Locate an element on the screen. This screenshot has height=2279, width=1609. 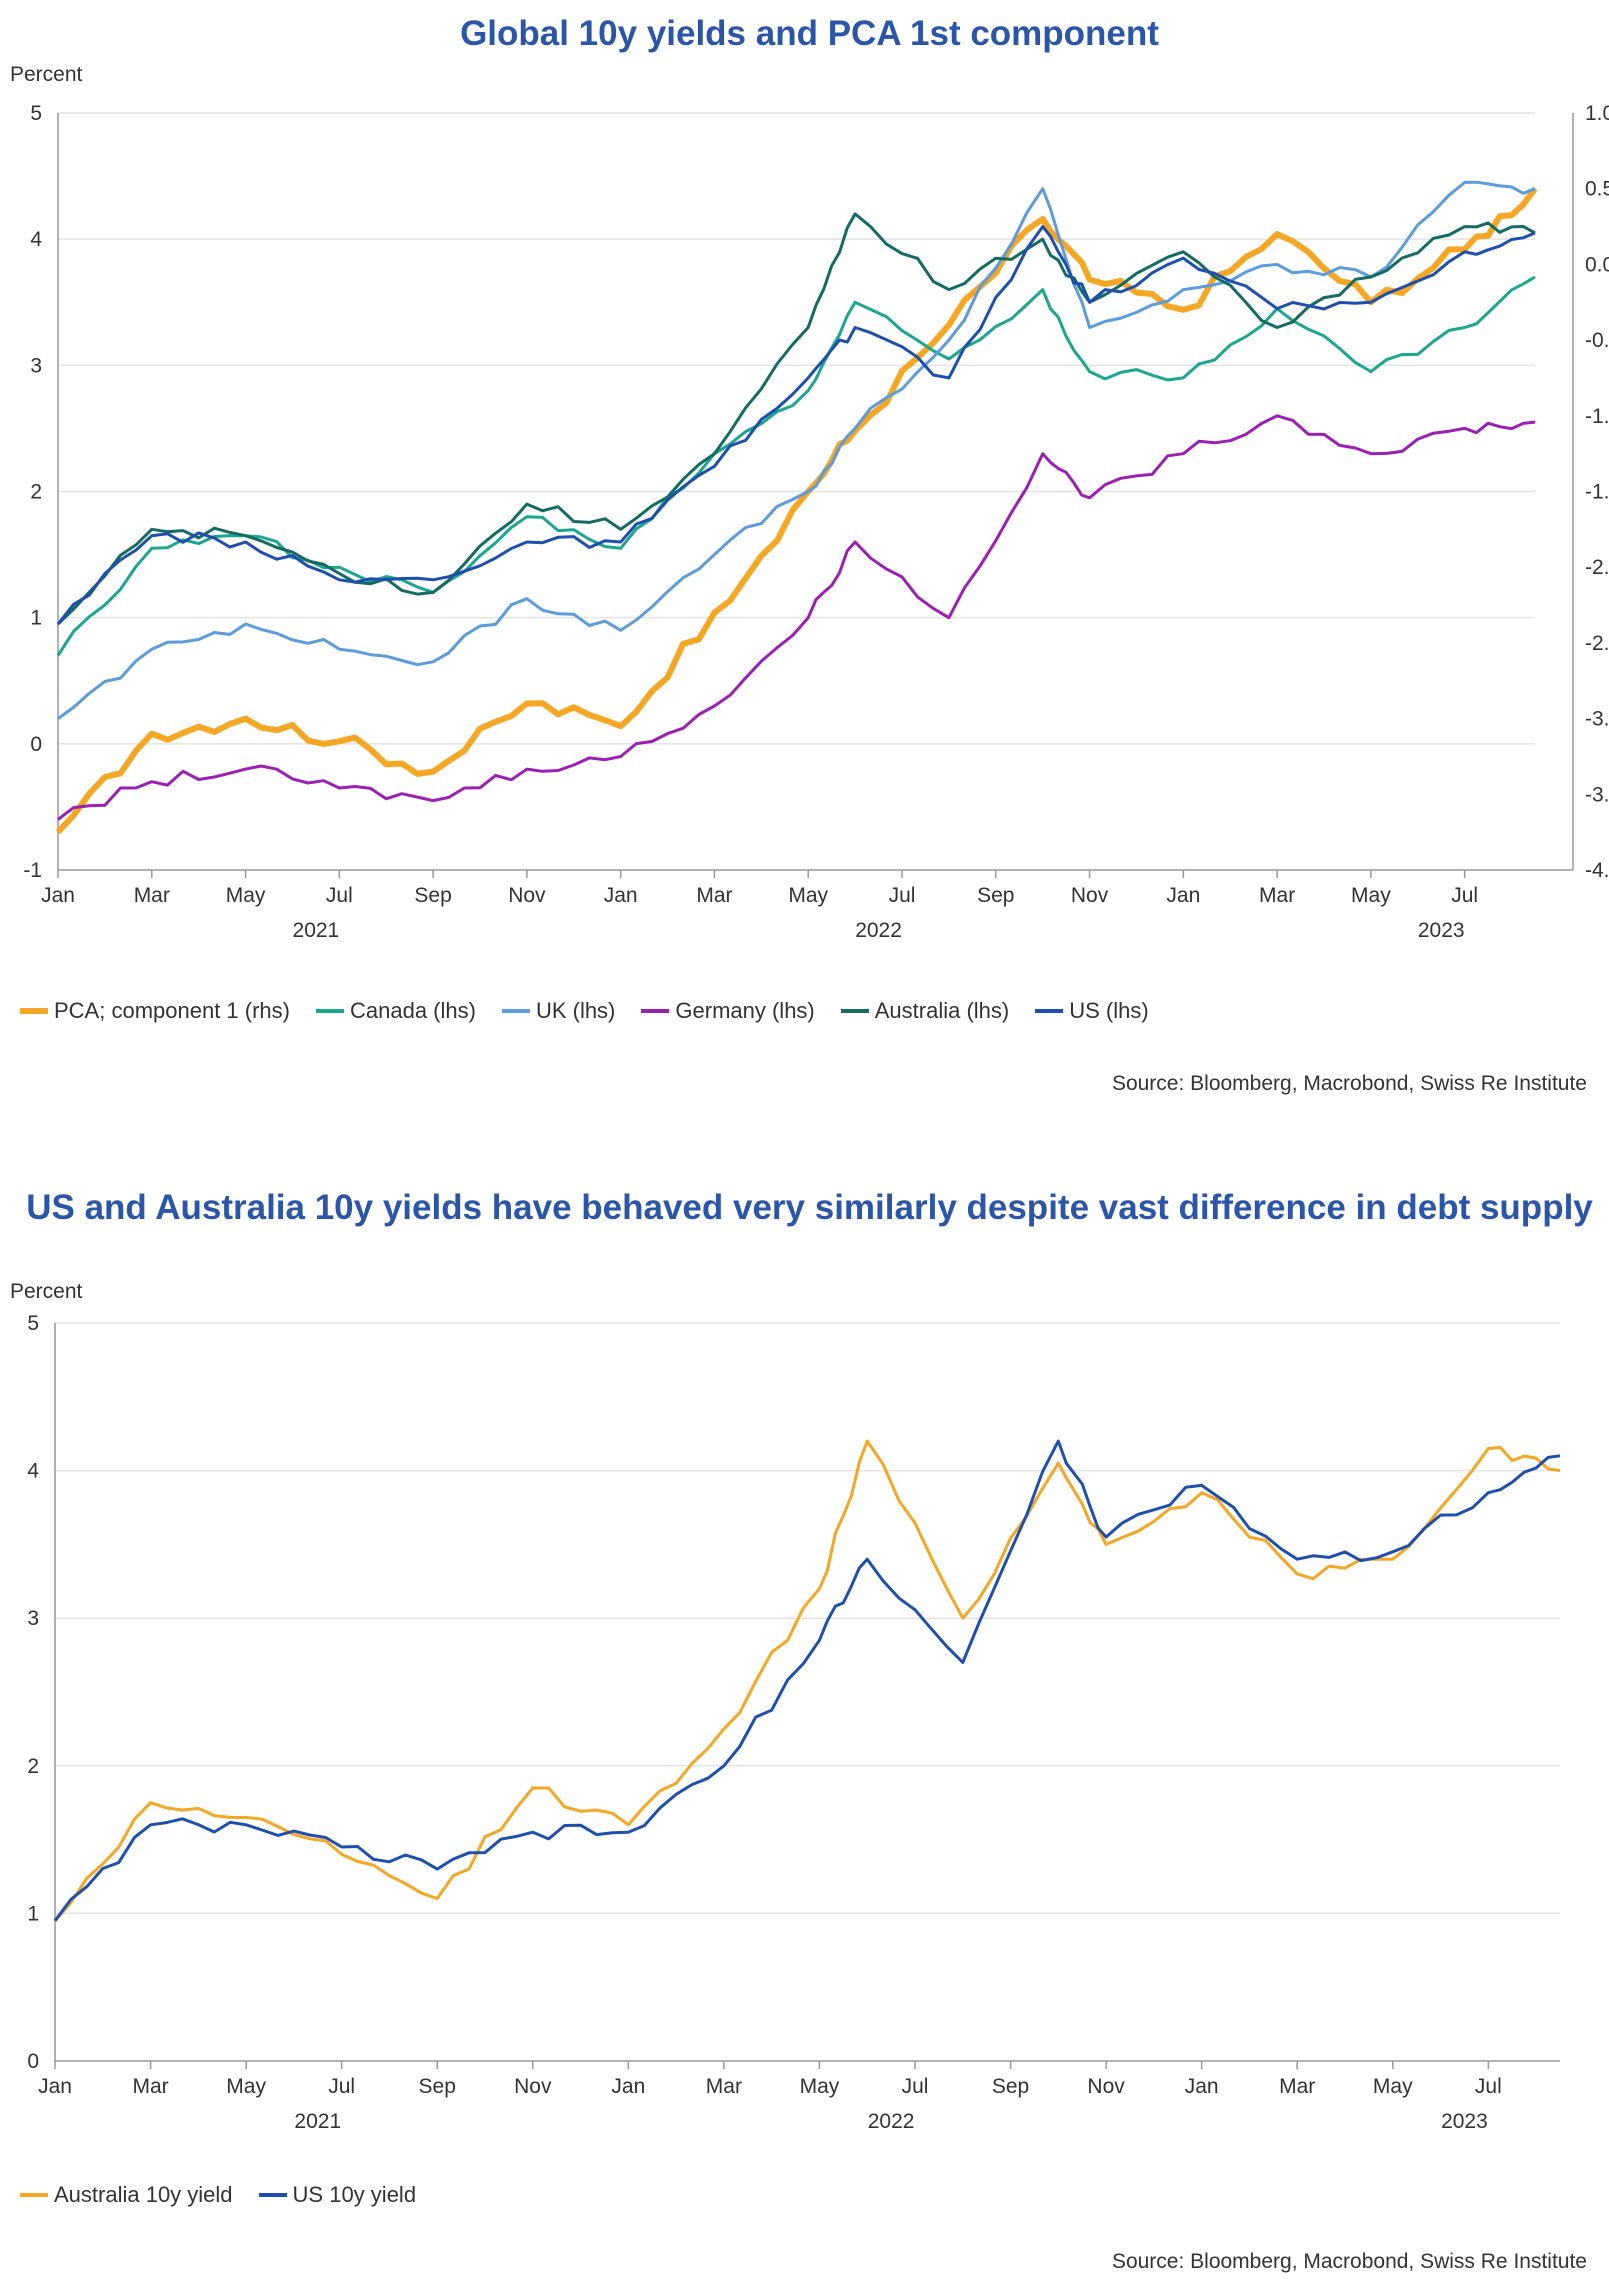
legend-label: Australia (lhs) is located at coordinates (942, 1010).